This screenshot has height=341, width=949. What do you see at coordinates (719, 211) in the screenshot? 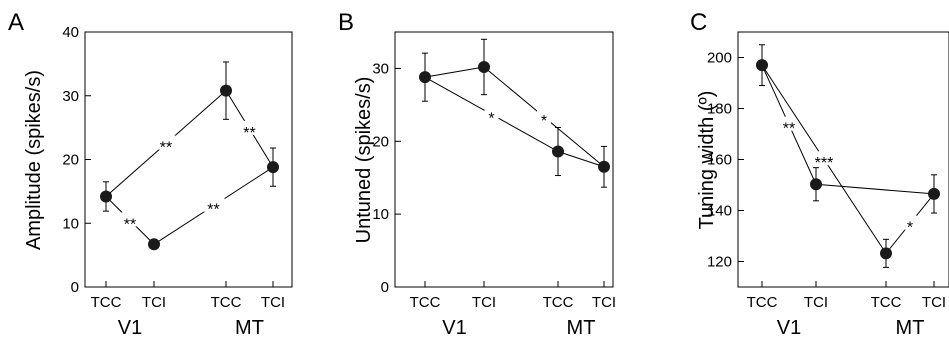
I see `y-tick-label: 140` at bounding box center [719, 211].